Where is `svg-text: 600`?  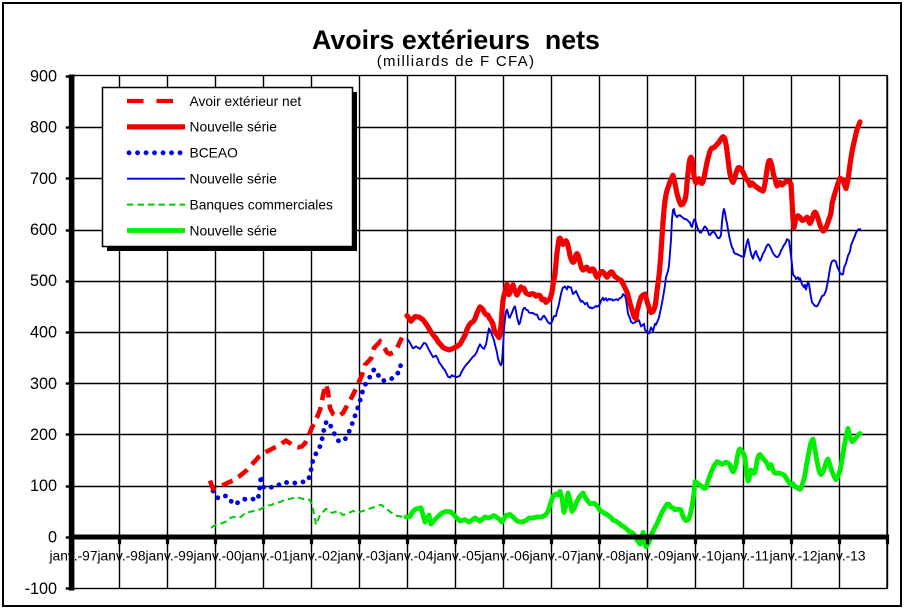
svg-text: 600 is located at coordinates (43, 230).